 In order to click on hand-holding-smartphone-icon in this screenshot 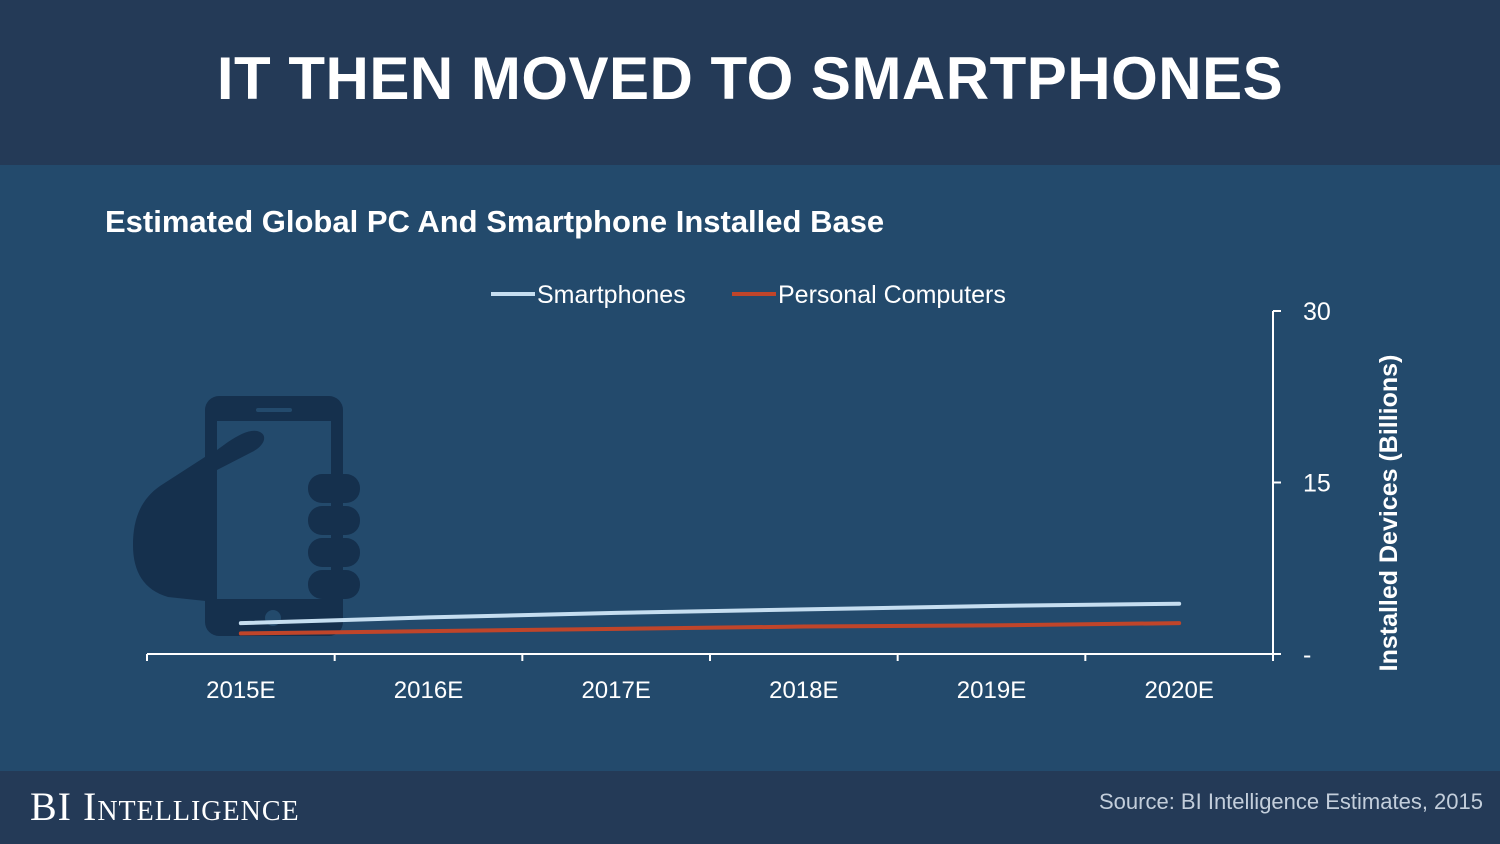, I will do `click(246, 516)`.